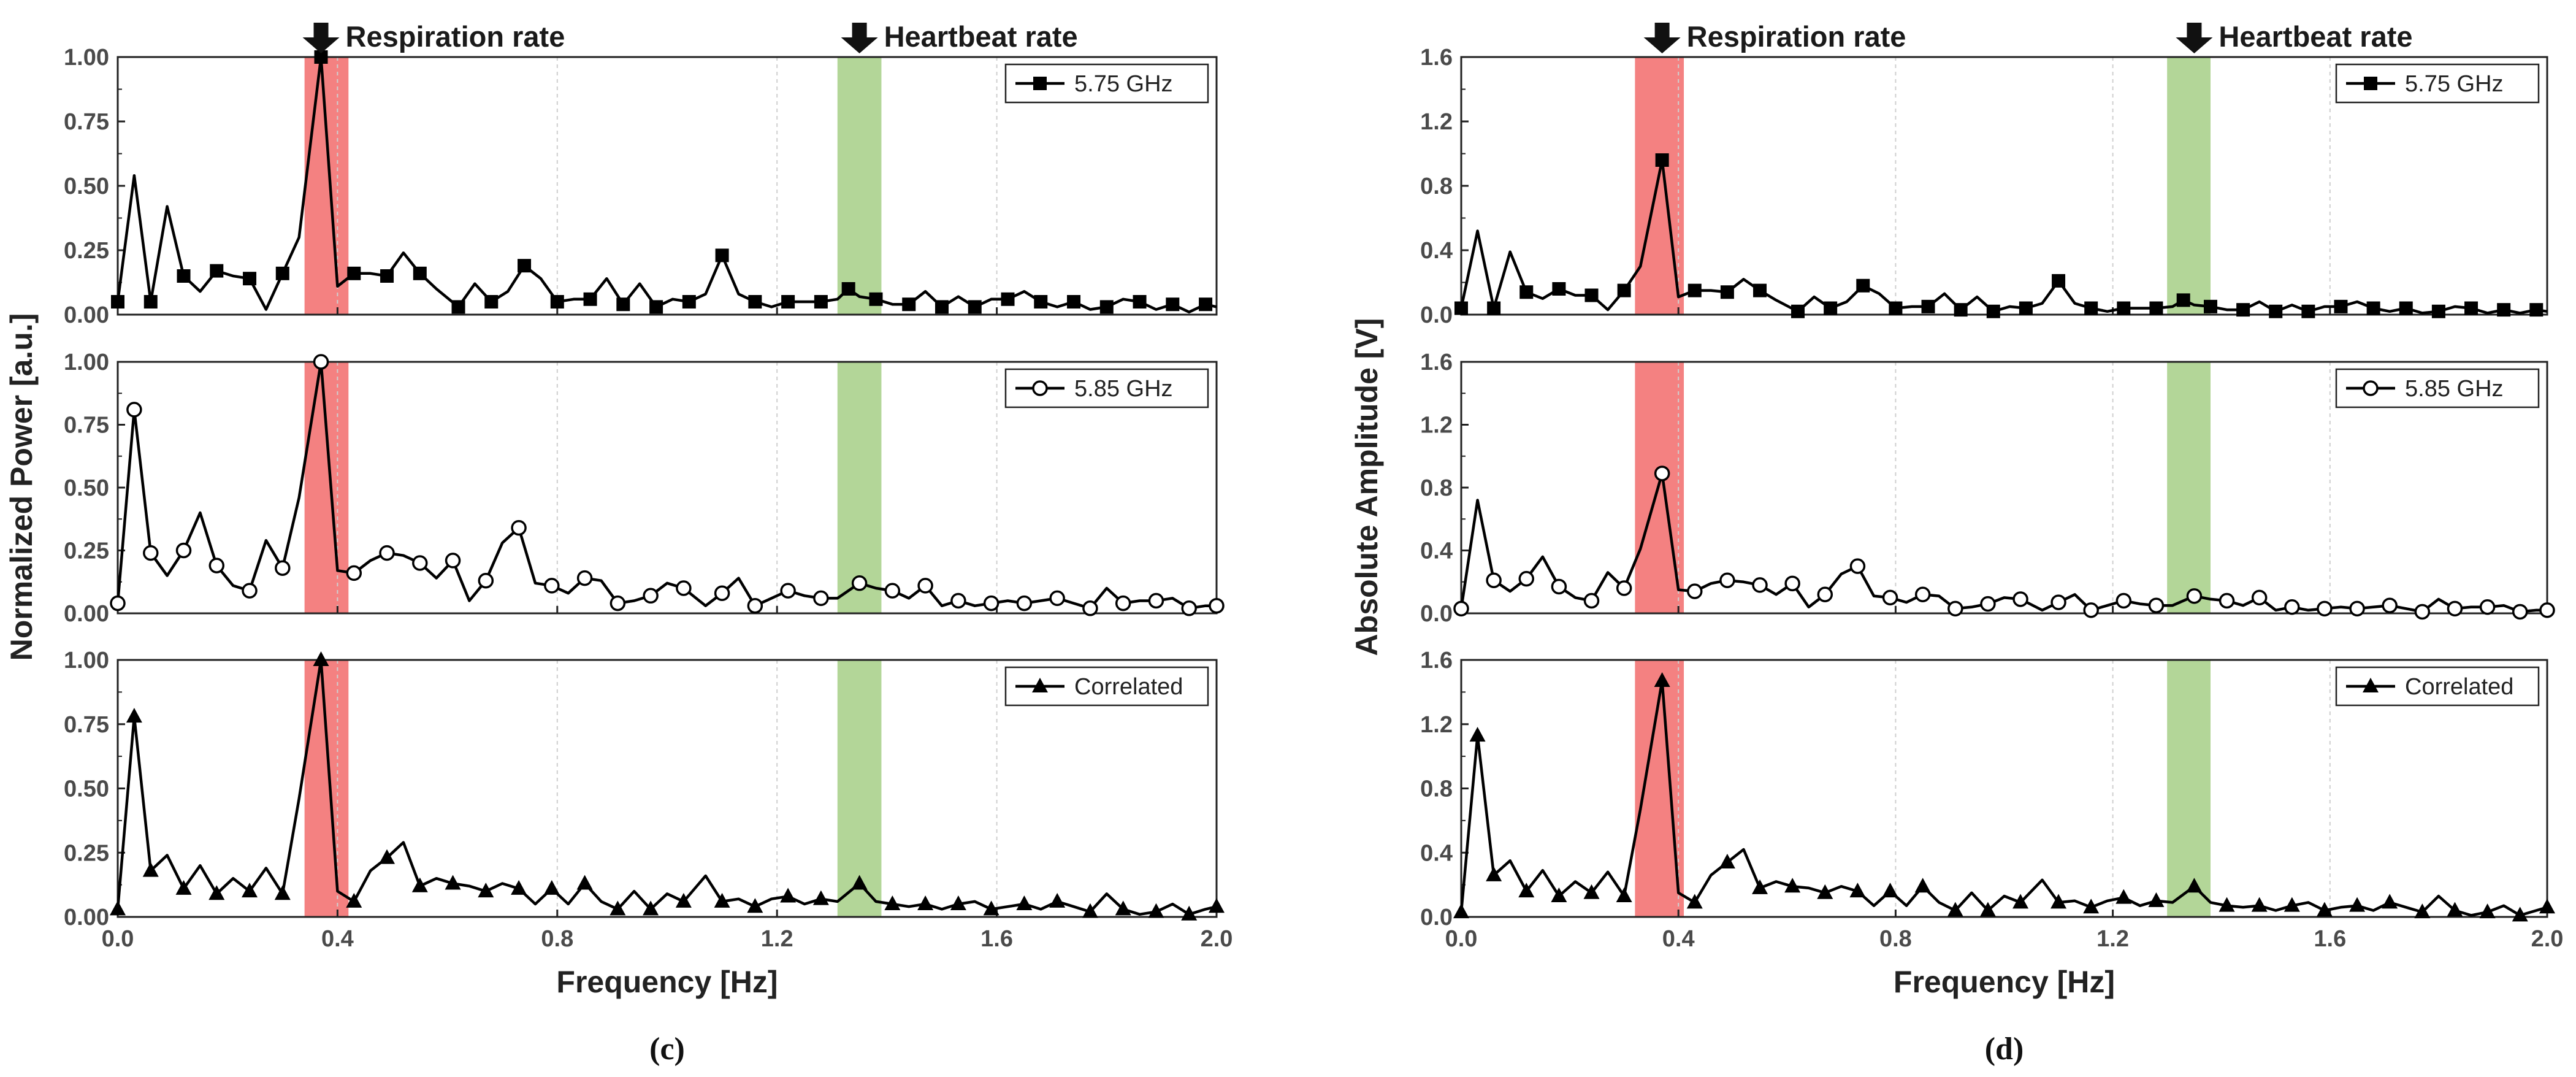 This screenshot has height=1077, width=2576. What do you see at coordinates (1217, 939) in the screenshot?
I see `x-tick-label: 2.0` at bounding box center [1217, 939].